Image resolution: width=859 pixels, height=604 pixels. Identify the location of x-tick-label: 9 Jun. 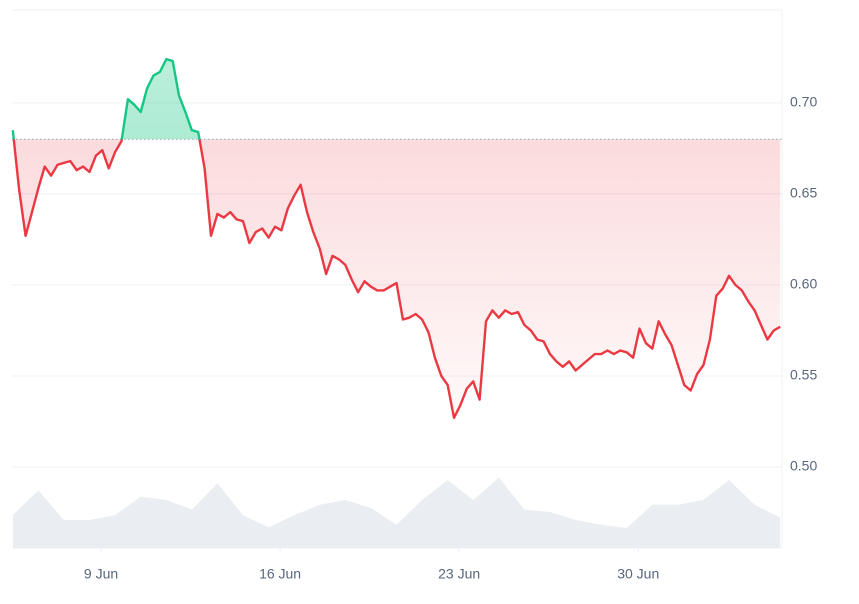
(101, 574).